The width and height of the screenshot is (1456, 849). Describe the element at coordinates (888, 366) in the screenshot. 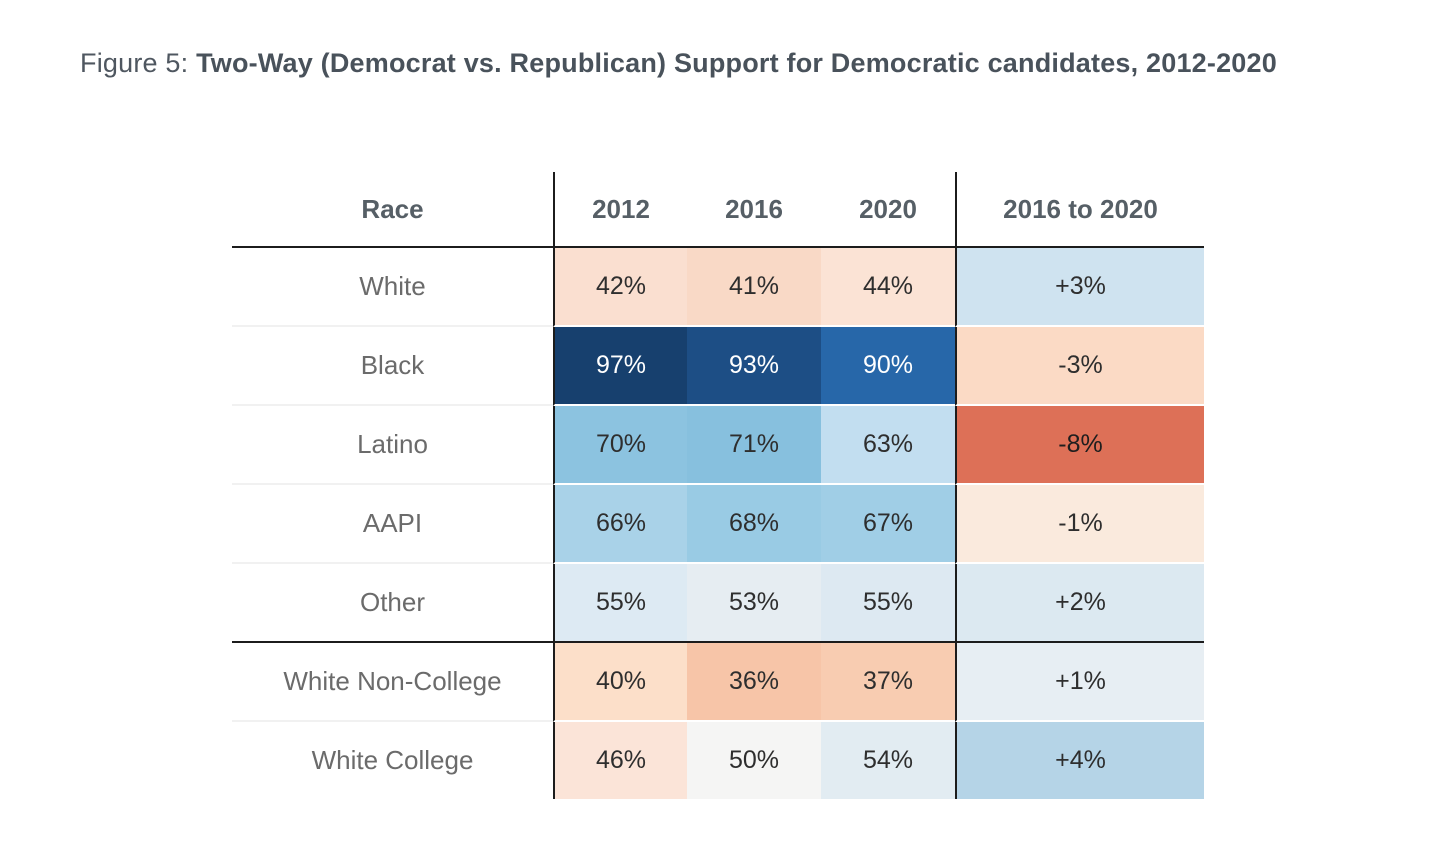

I see `value-cell: 90%` at that location.